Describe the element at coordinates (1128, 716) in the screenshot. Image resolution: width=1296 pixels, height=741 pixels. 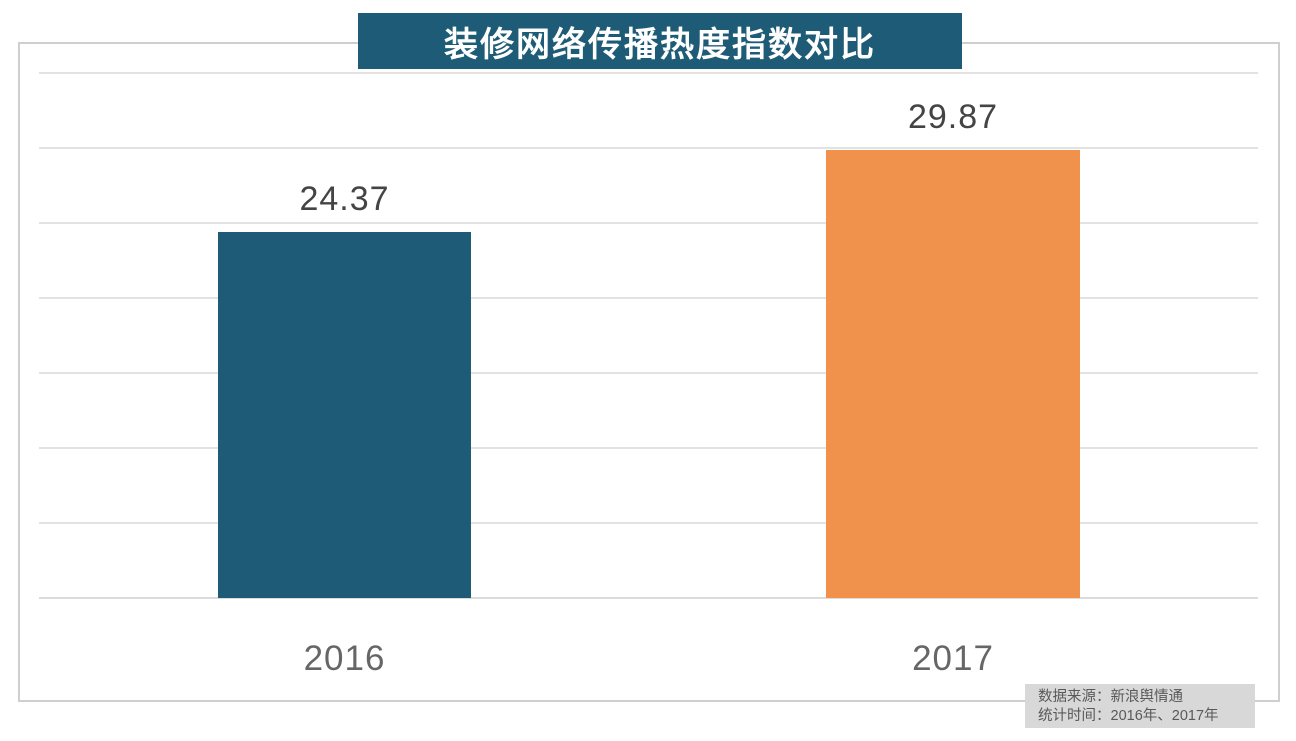
I see `source-note-line2: 统计时间：2016年、2017年` at that location.